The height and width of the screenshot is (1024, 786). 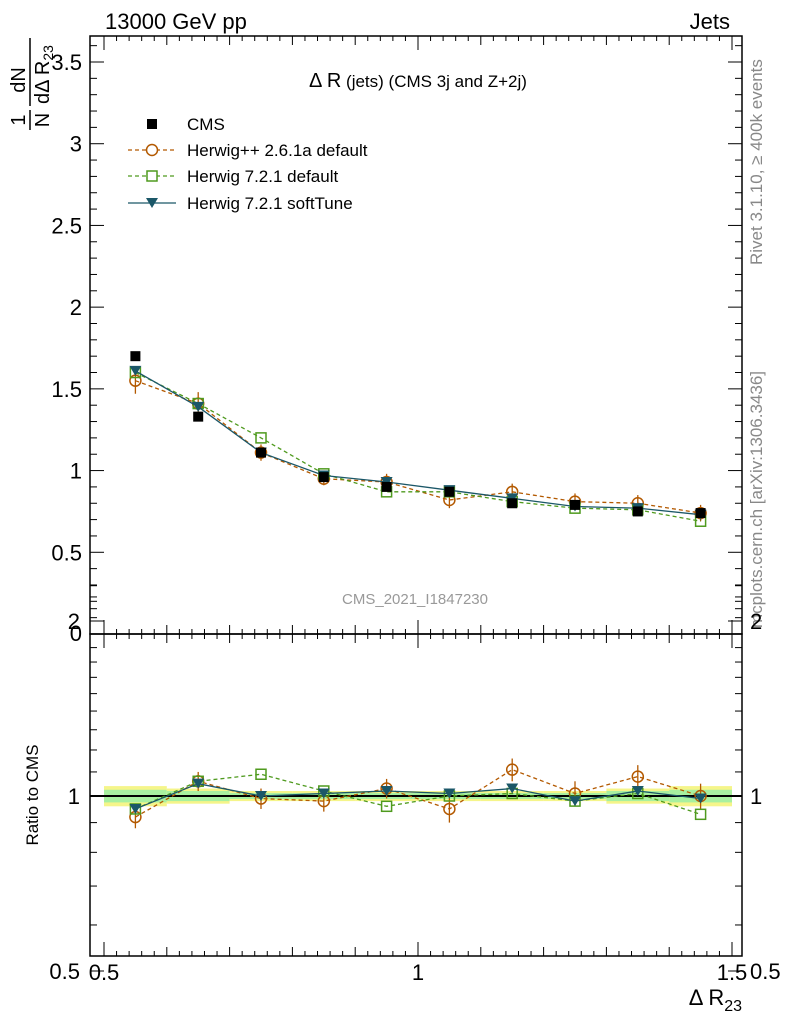 I want to click on header-right: Jets, so click(x=710, y=21).